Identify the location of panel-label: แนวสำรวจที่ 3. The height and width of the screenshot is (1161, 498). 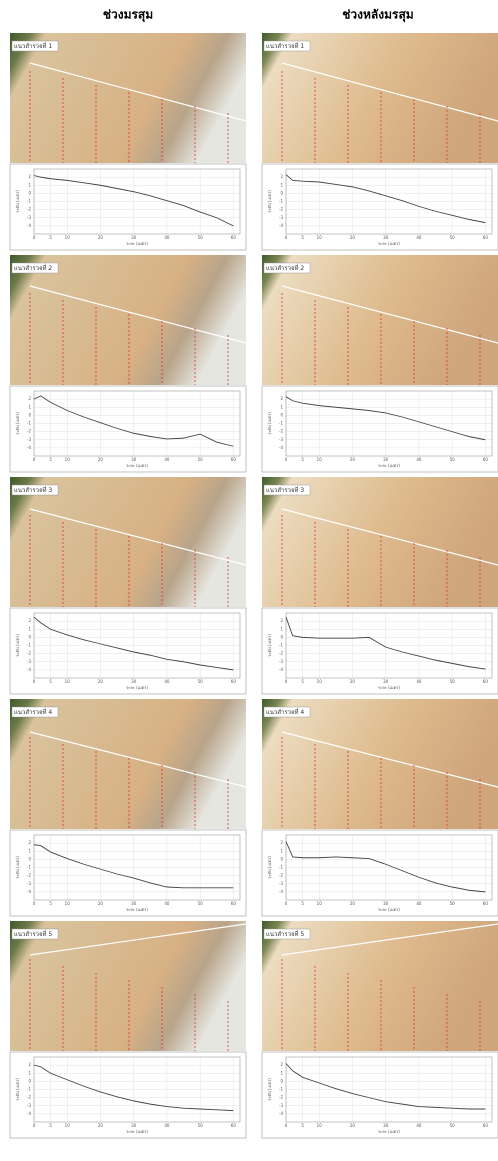
(285, 490).